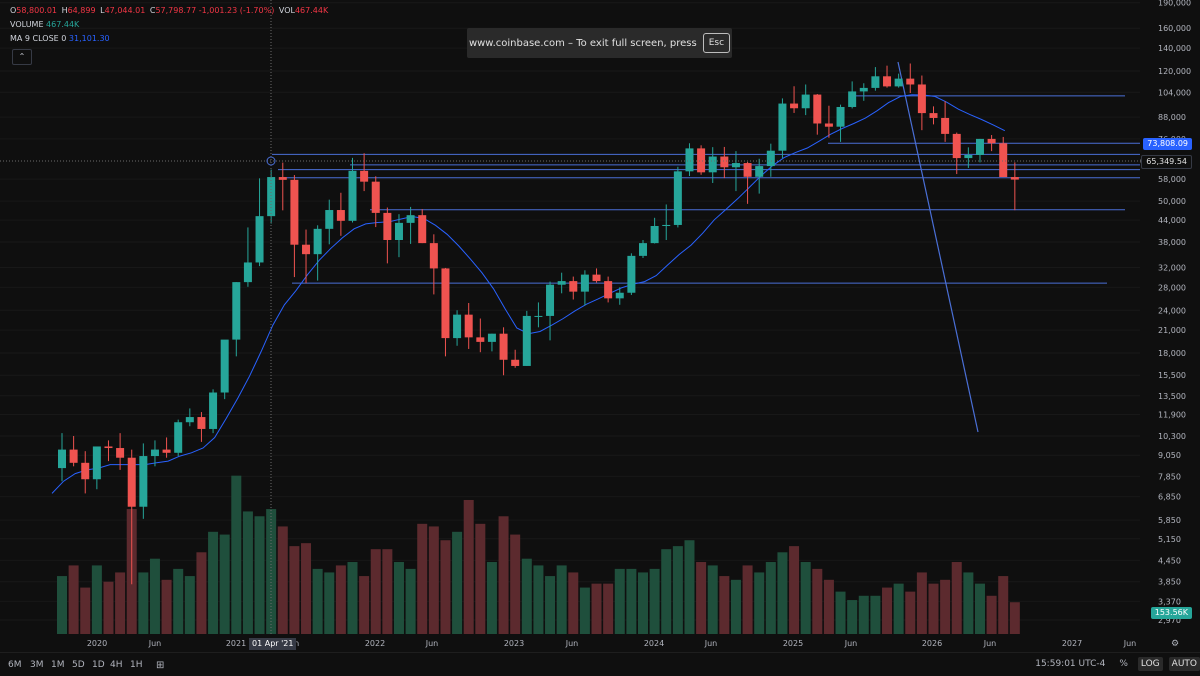 This screenshot has height=676, width=1200. Describe the element at coordinates (37, 665) in the screenshot. I see `range-3m-button: 3M` at that location.